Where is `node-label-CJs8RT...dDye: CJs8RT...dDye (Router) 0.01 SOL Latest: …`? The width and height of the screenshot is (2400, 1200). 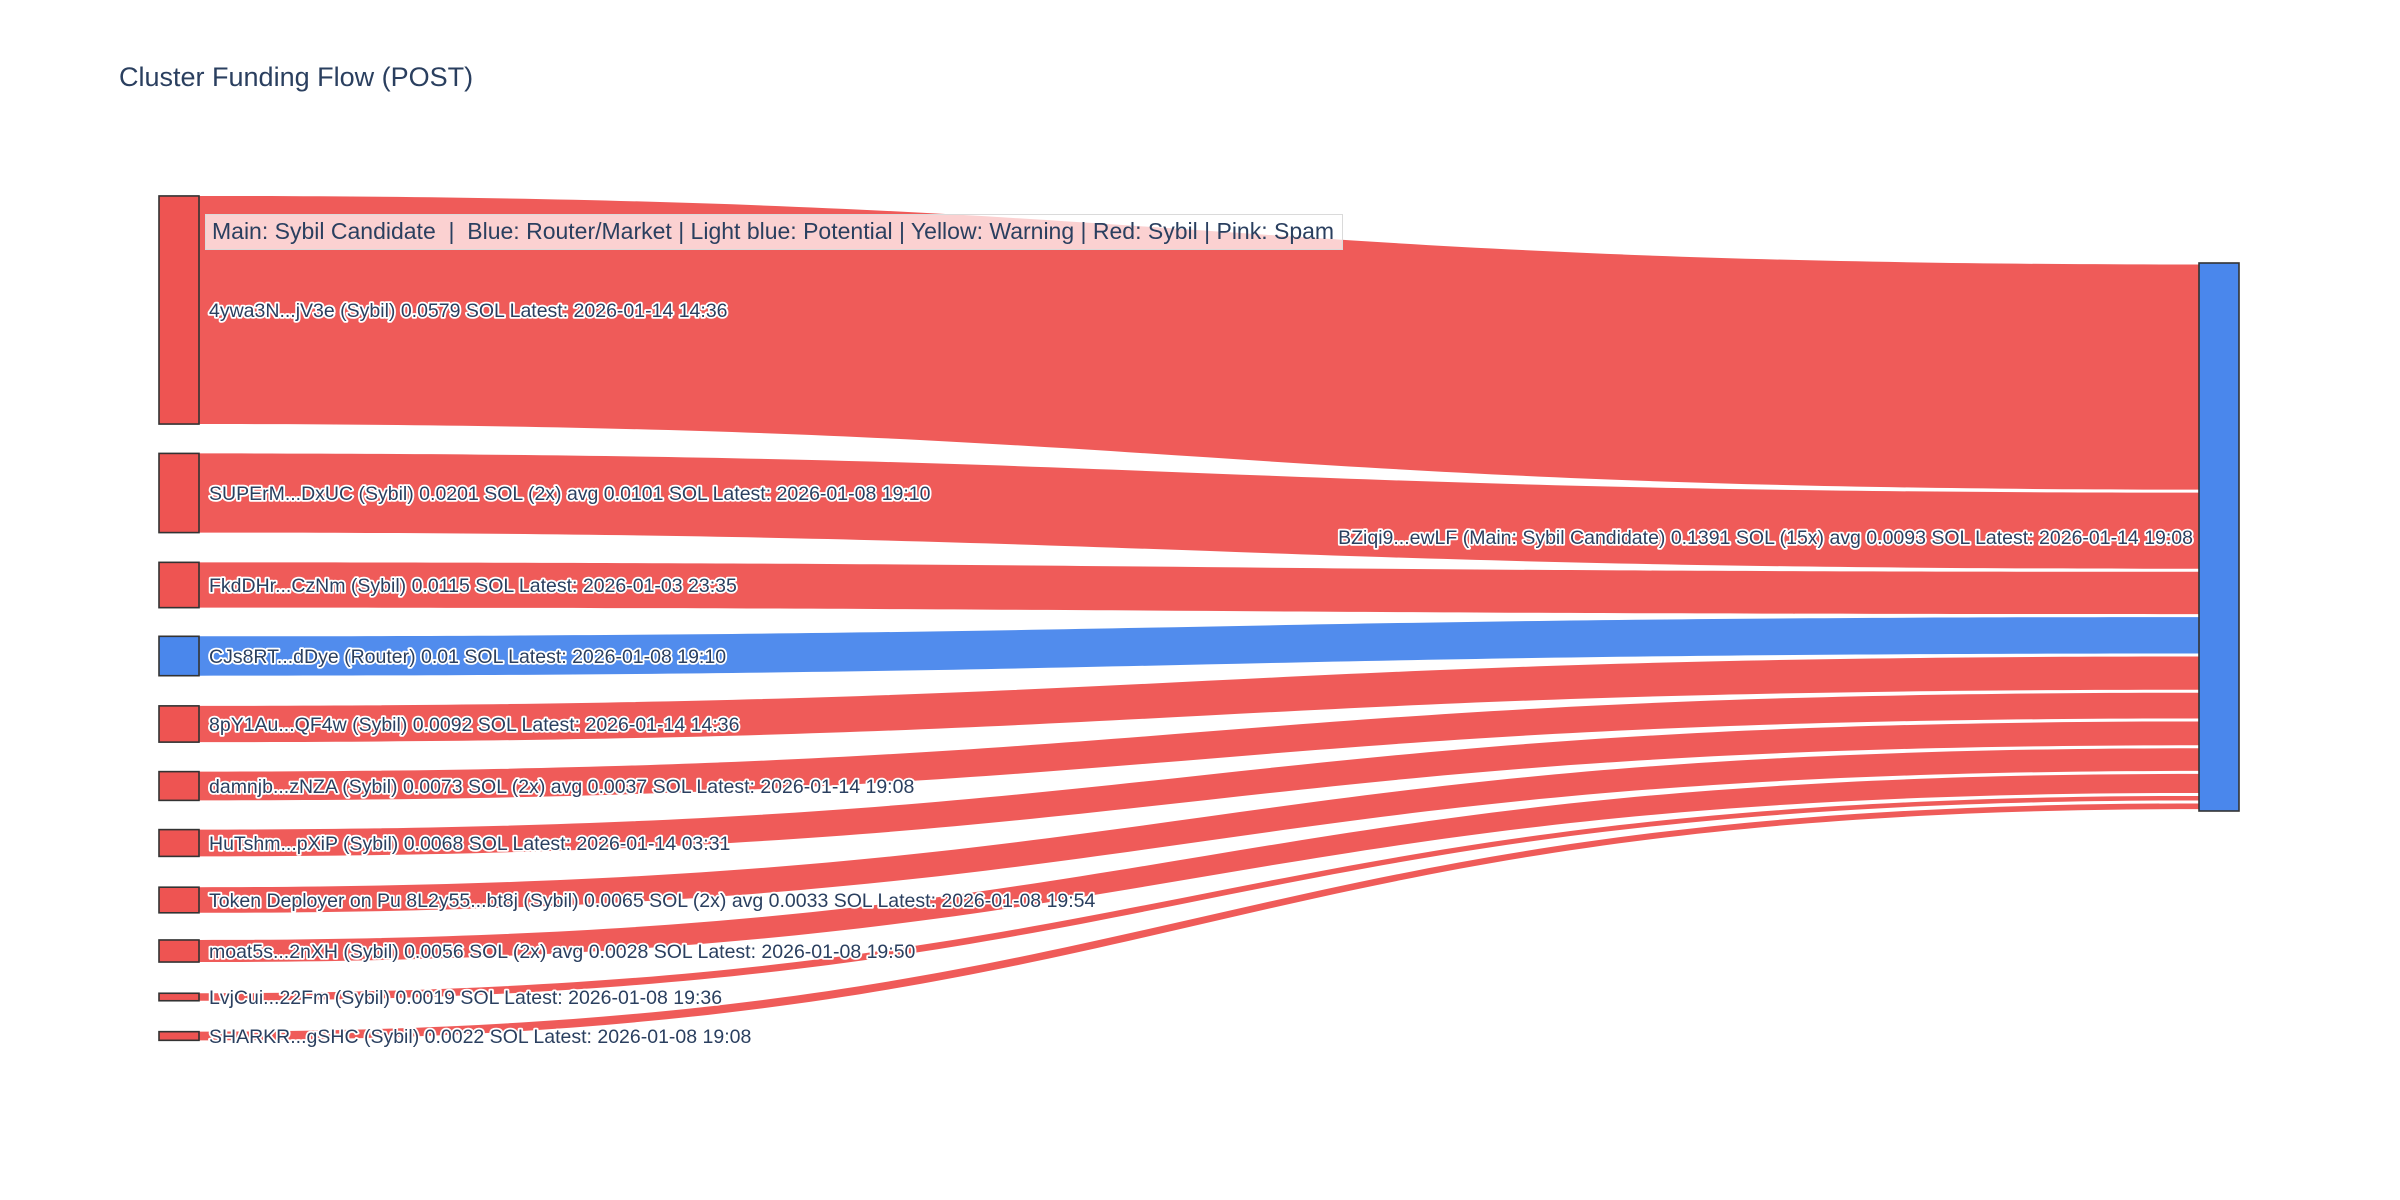
node-label-CJs8RT...dDye: CJs8RT...dDye (Router) 0.01 SOL Latest: … is located at coordinates (467, 657).